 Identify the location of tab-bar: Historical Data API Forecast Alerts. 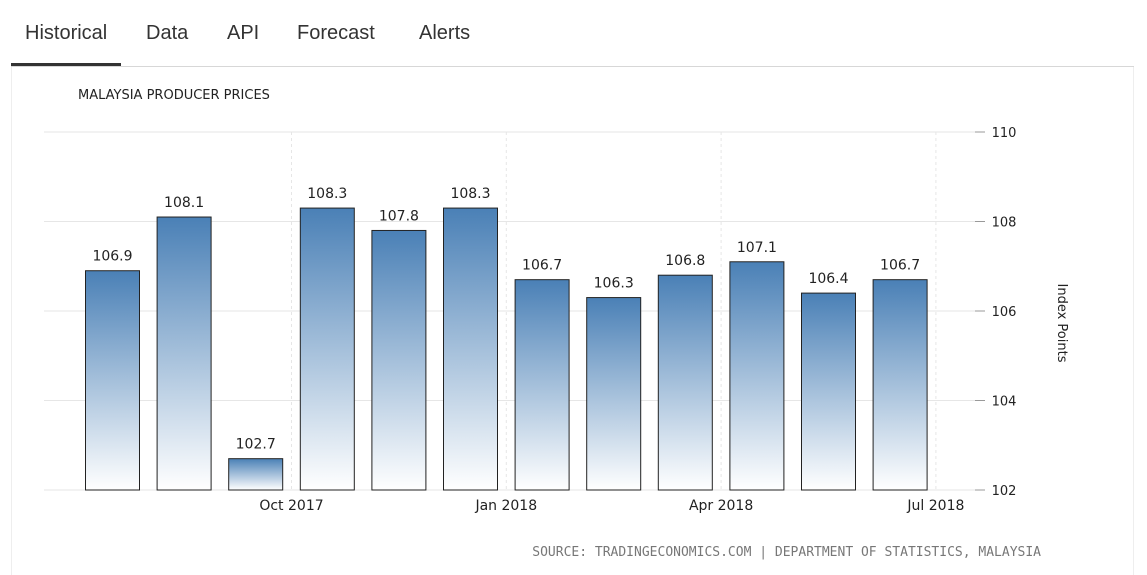
(572, 33).